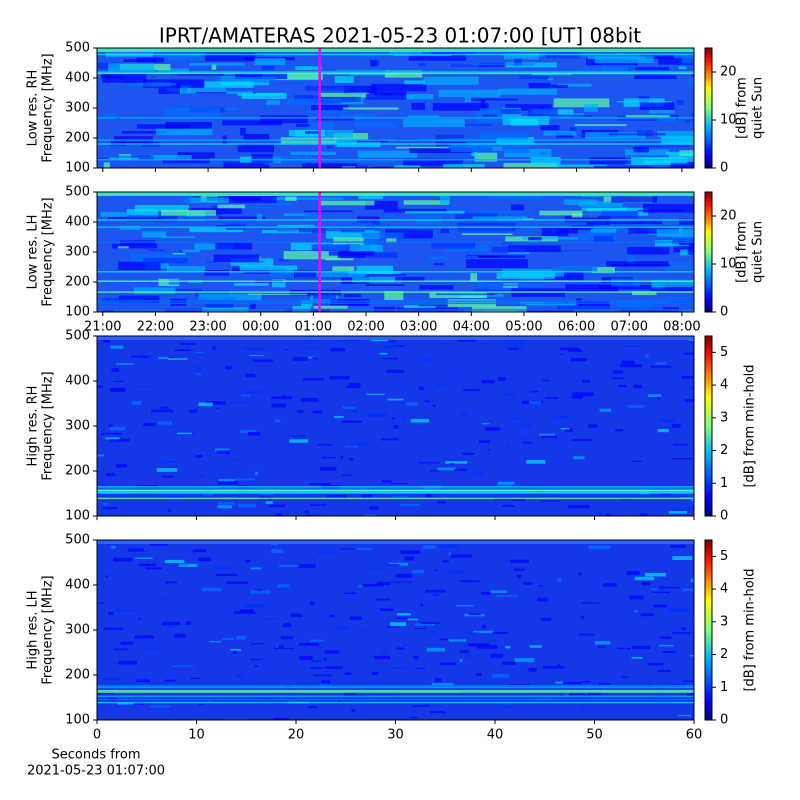 Image resolution: width=800 pixels, height=800 pixels. I want to click on y-tick-label: 200, so click(77, 138).